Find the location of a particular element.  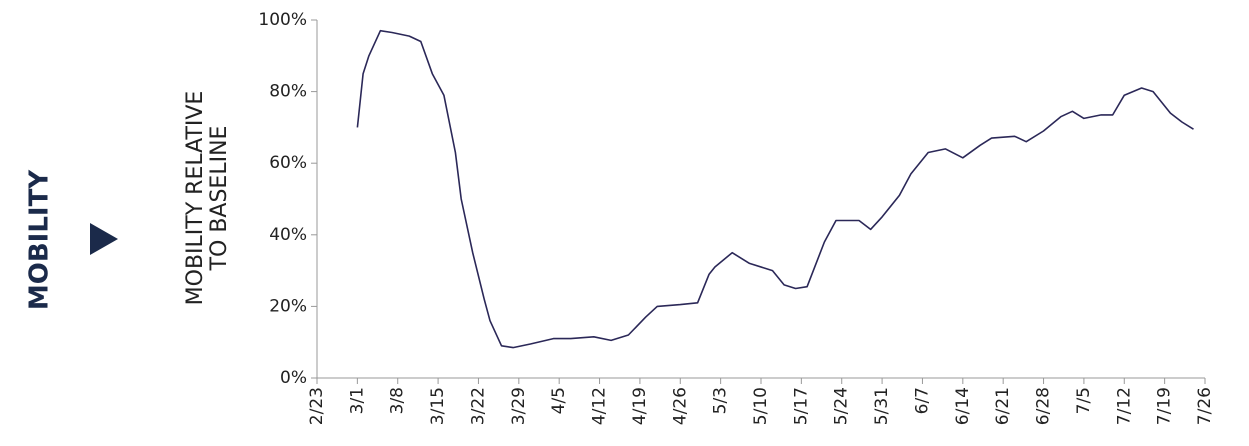

x-tick-label: 7/12 is located at coordinates (1124, 406).